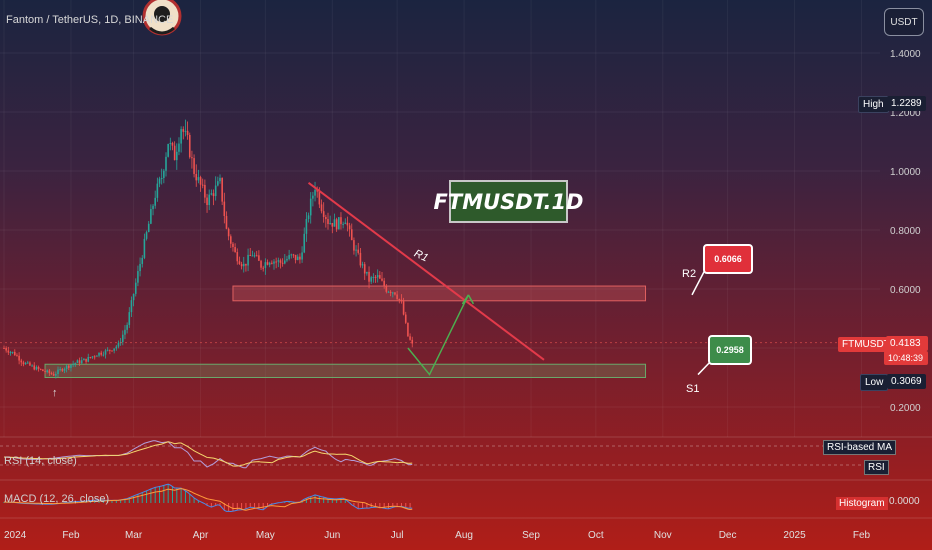 Image resolution: width=932 pixels, height=550 pixels. What do you see at coordinates (468, 299) in the screenshot?
I see `projection-arrowhead` at bounding box center [468, 299].